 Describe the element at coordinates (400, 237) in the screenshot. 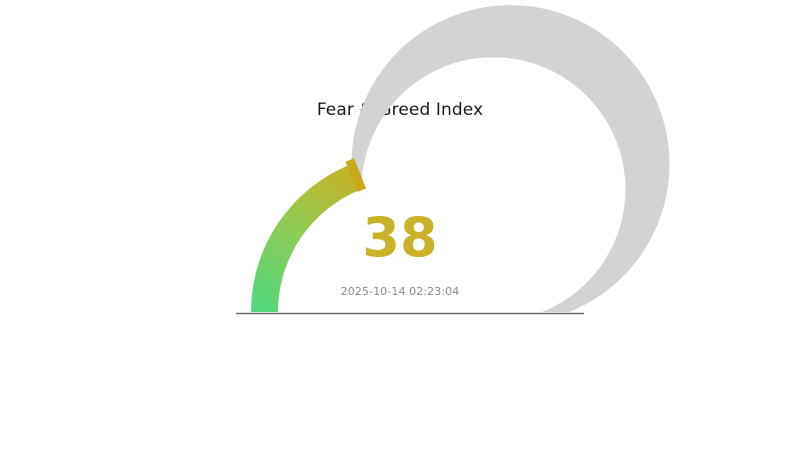

I see `gauge-value-text: 38` at that location.